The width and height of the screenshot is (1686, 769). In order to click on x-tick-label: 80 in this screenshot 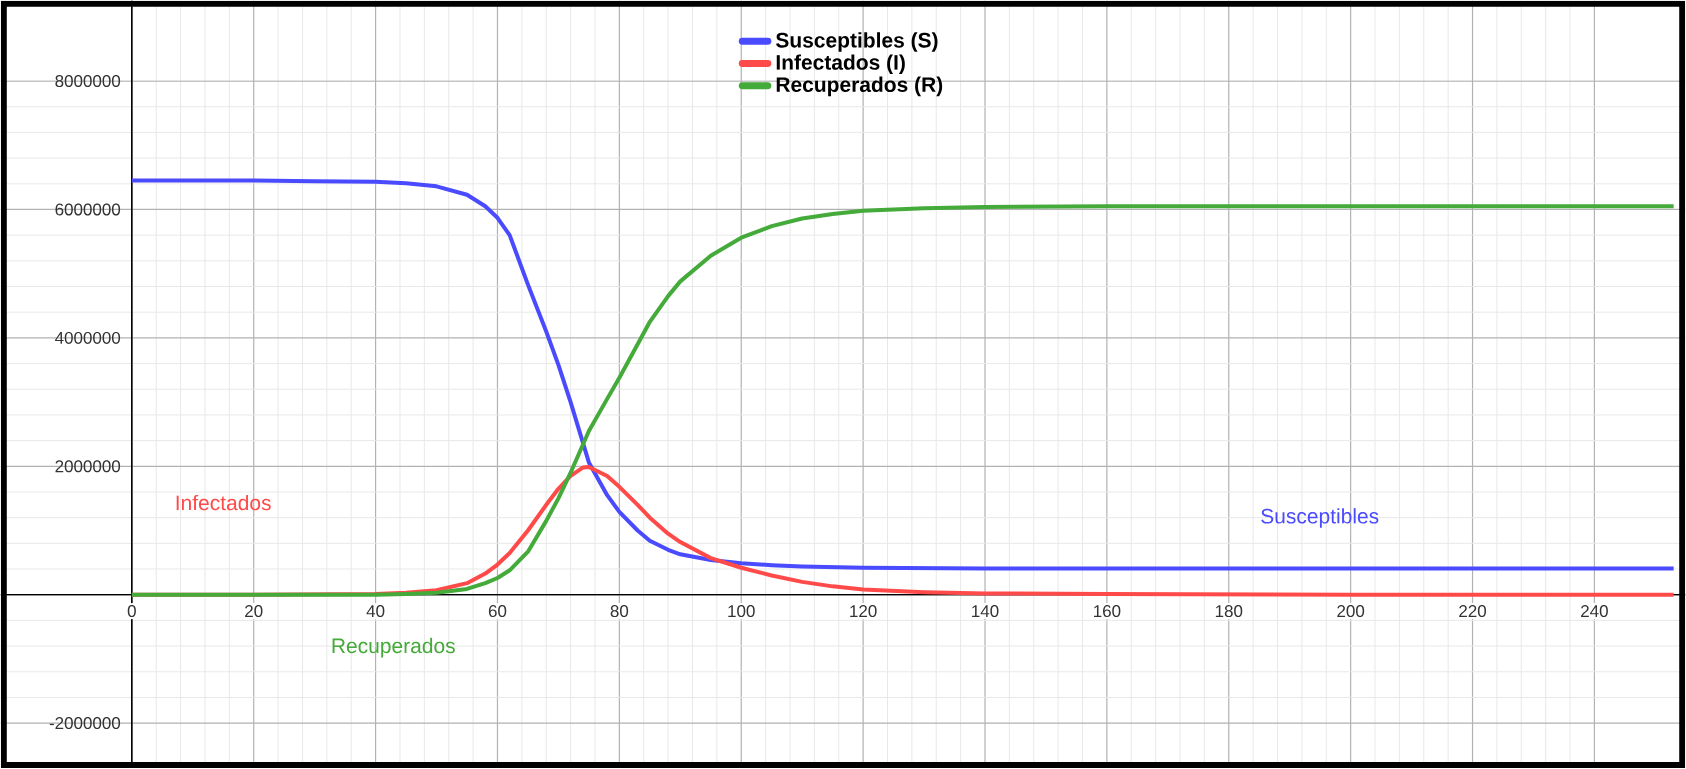, I will do `click(619, 611)`.